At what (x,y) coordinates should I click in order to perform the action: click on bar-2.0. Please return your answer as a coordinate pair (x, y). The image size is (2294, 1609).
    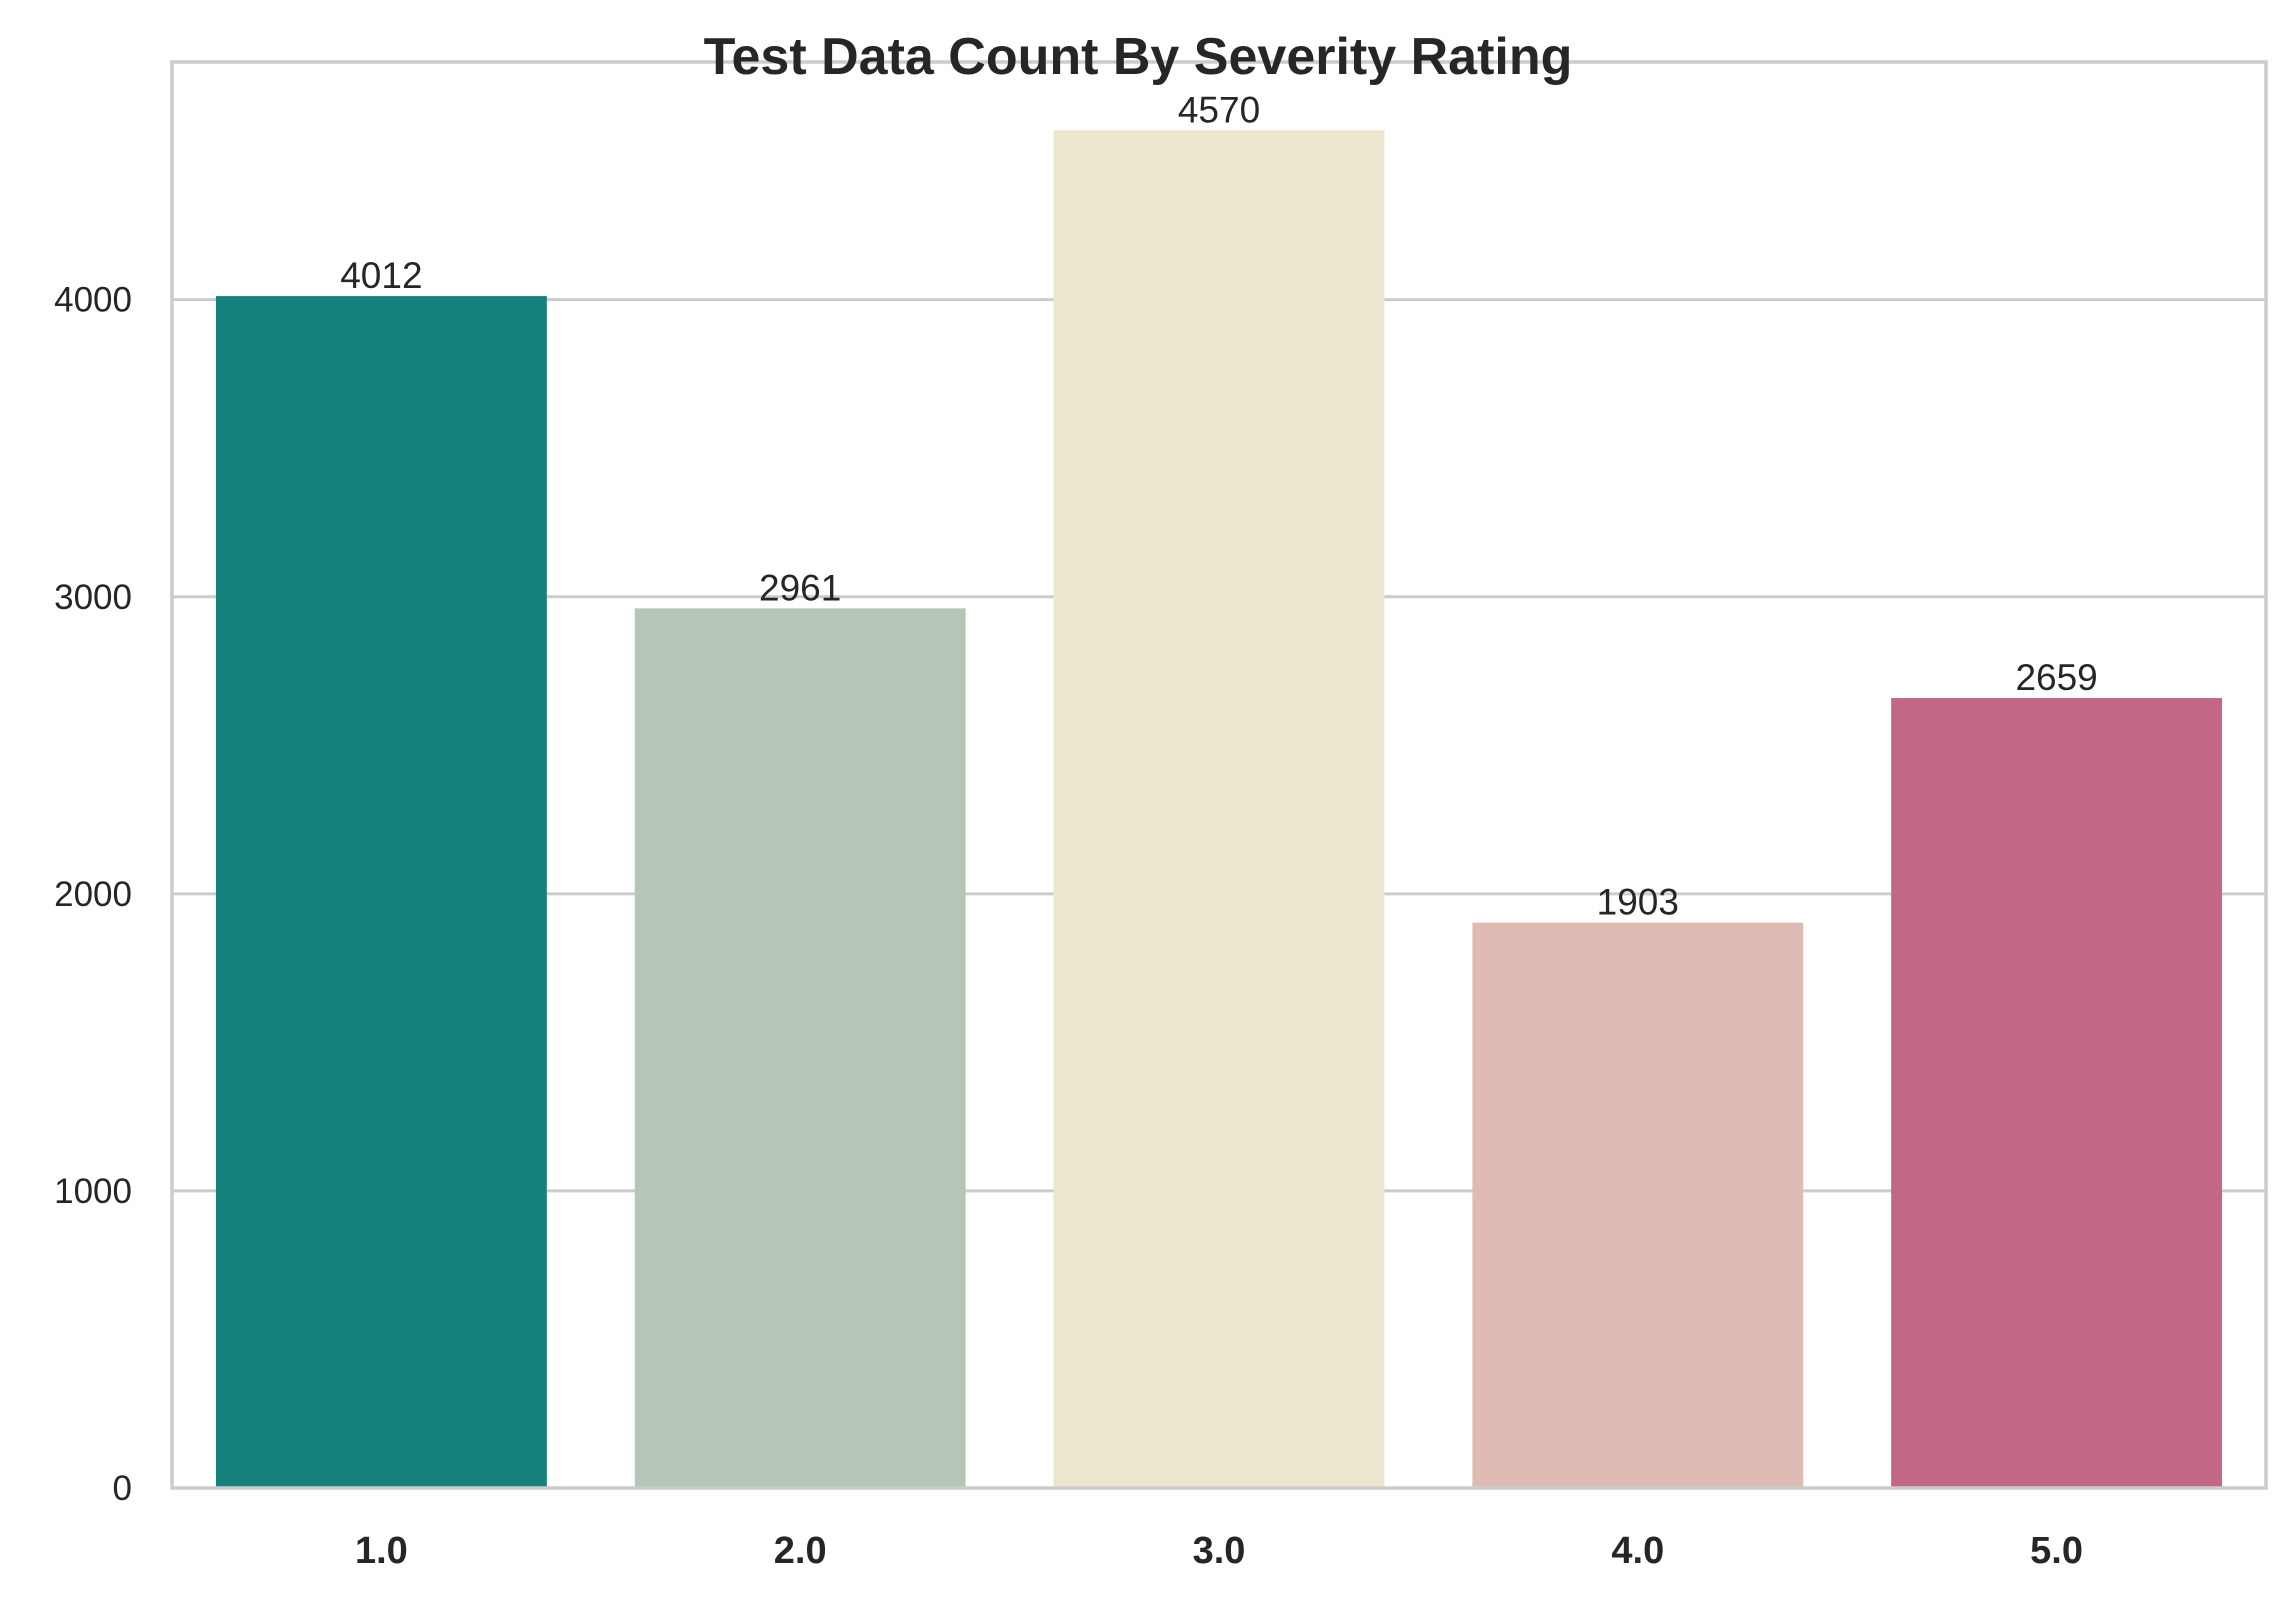
    Looking at the image, I should click on (800, 1048).